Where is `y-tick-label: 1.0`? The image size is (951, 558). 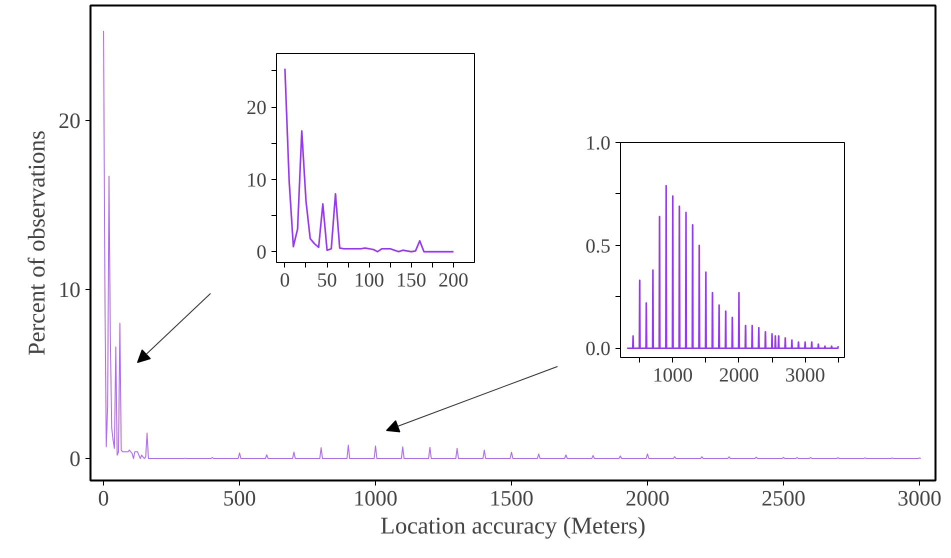 y-tick-label: 1.0 is located at coordinates (598, 143).